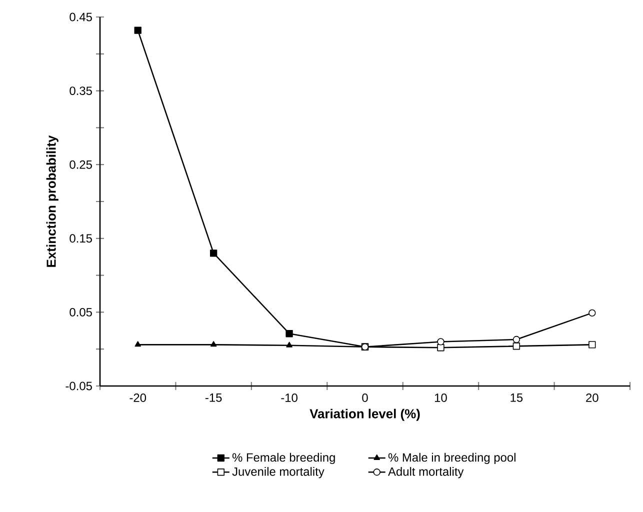  Describe the element at coordinates (452, 458) in the screenshot. I see `legend-label: % Male in breeding pool` at that location.